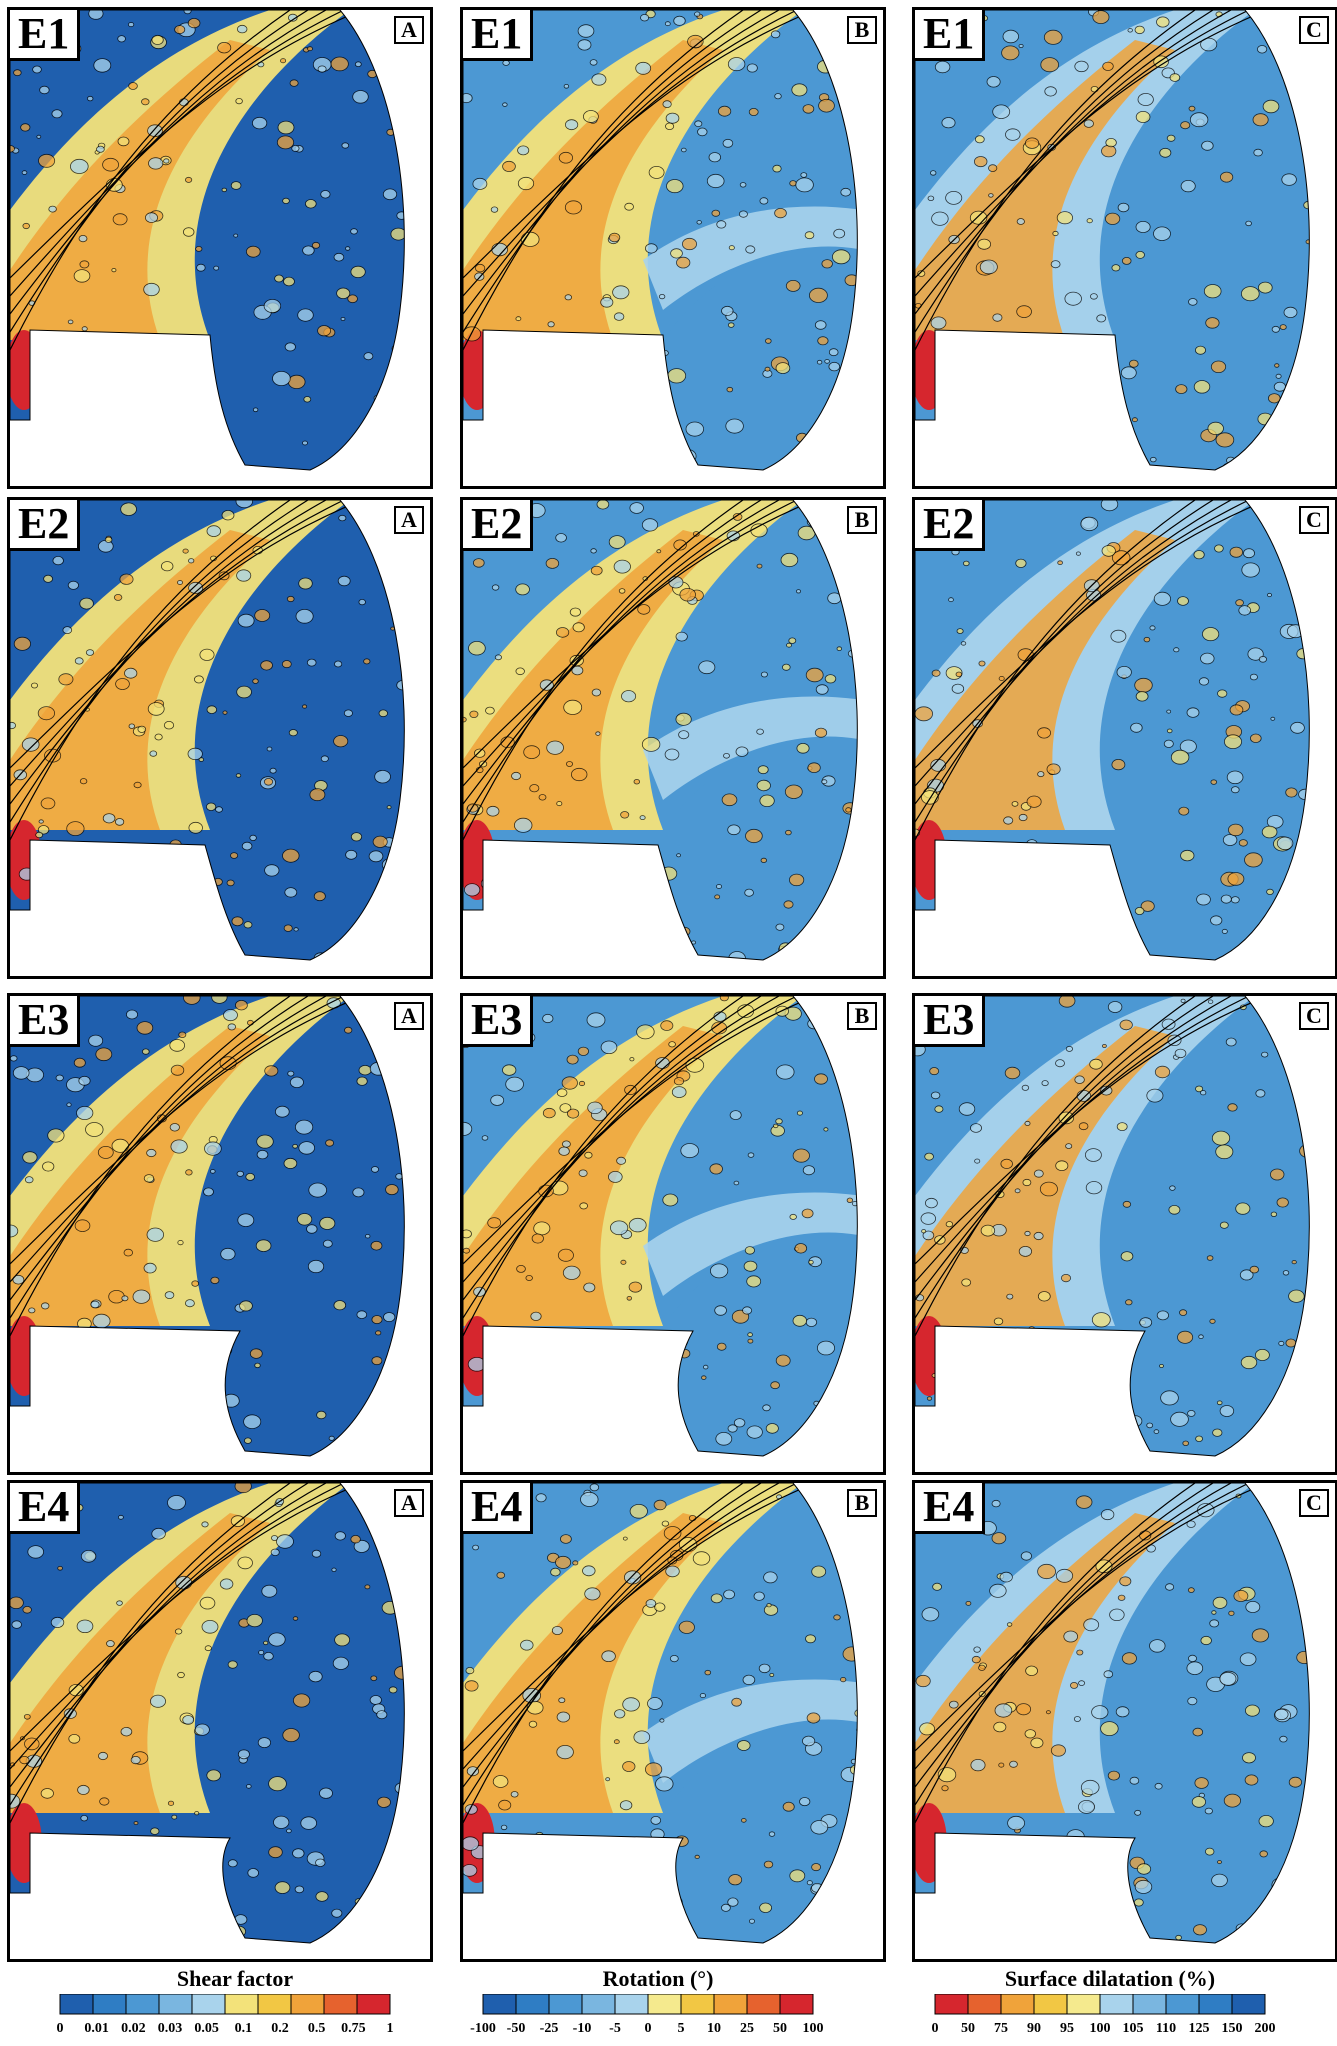 This screenshot has width=1337, height=2046. I want to click on colorbar-tick-label: 95, so click(1067, 2028).